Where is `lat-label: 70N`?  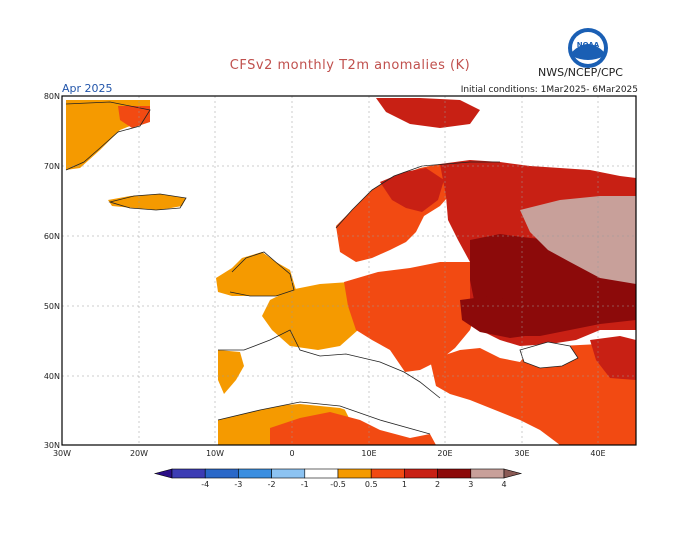
lat-label: 70N is located at coordinates (52, 166).